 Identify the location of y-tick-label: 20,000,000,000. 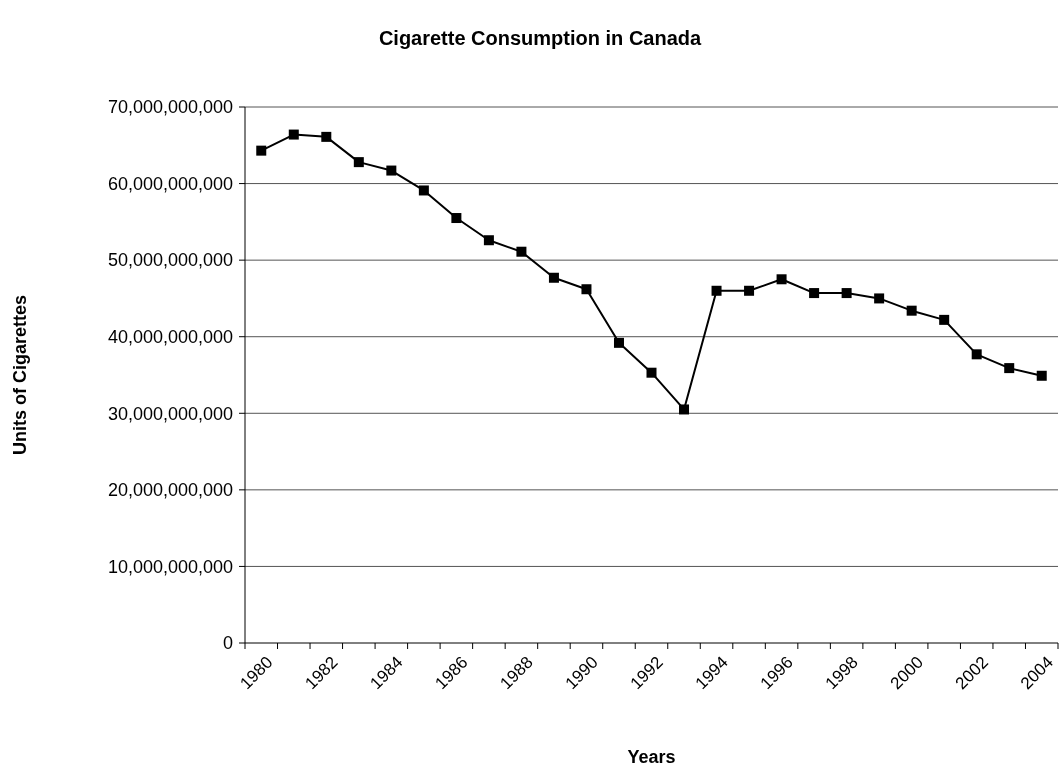
(170, 490).